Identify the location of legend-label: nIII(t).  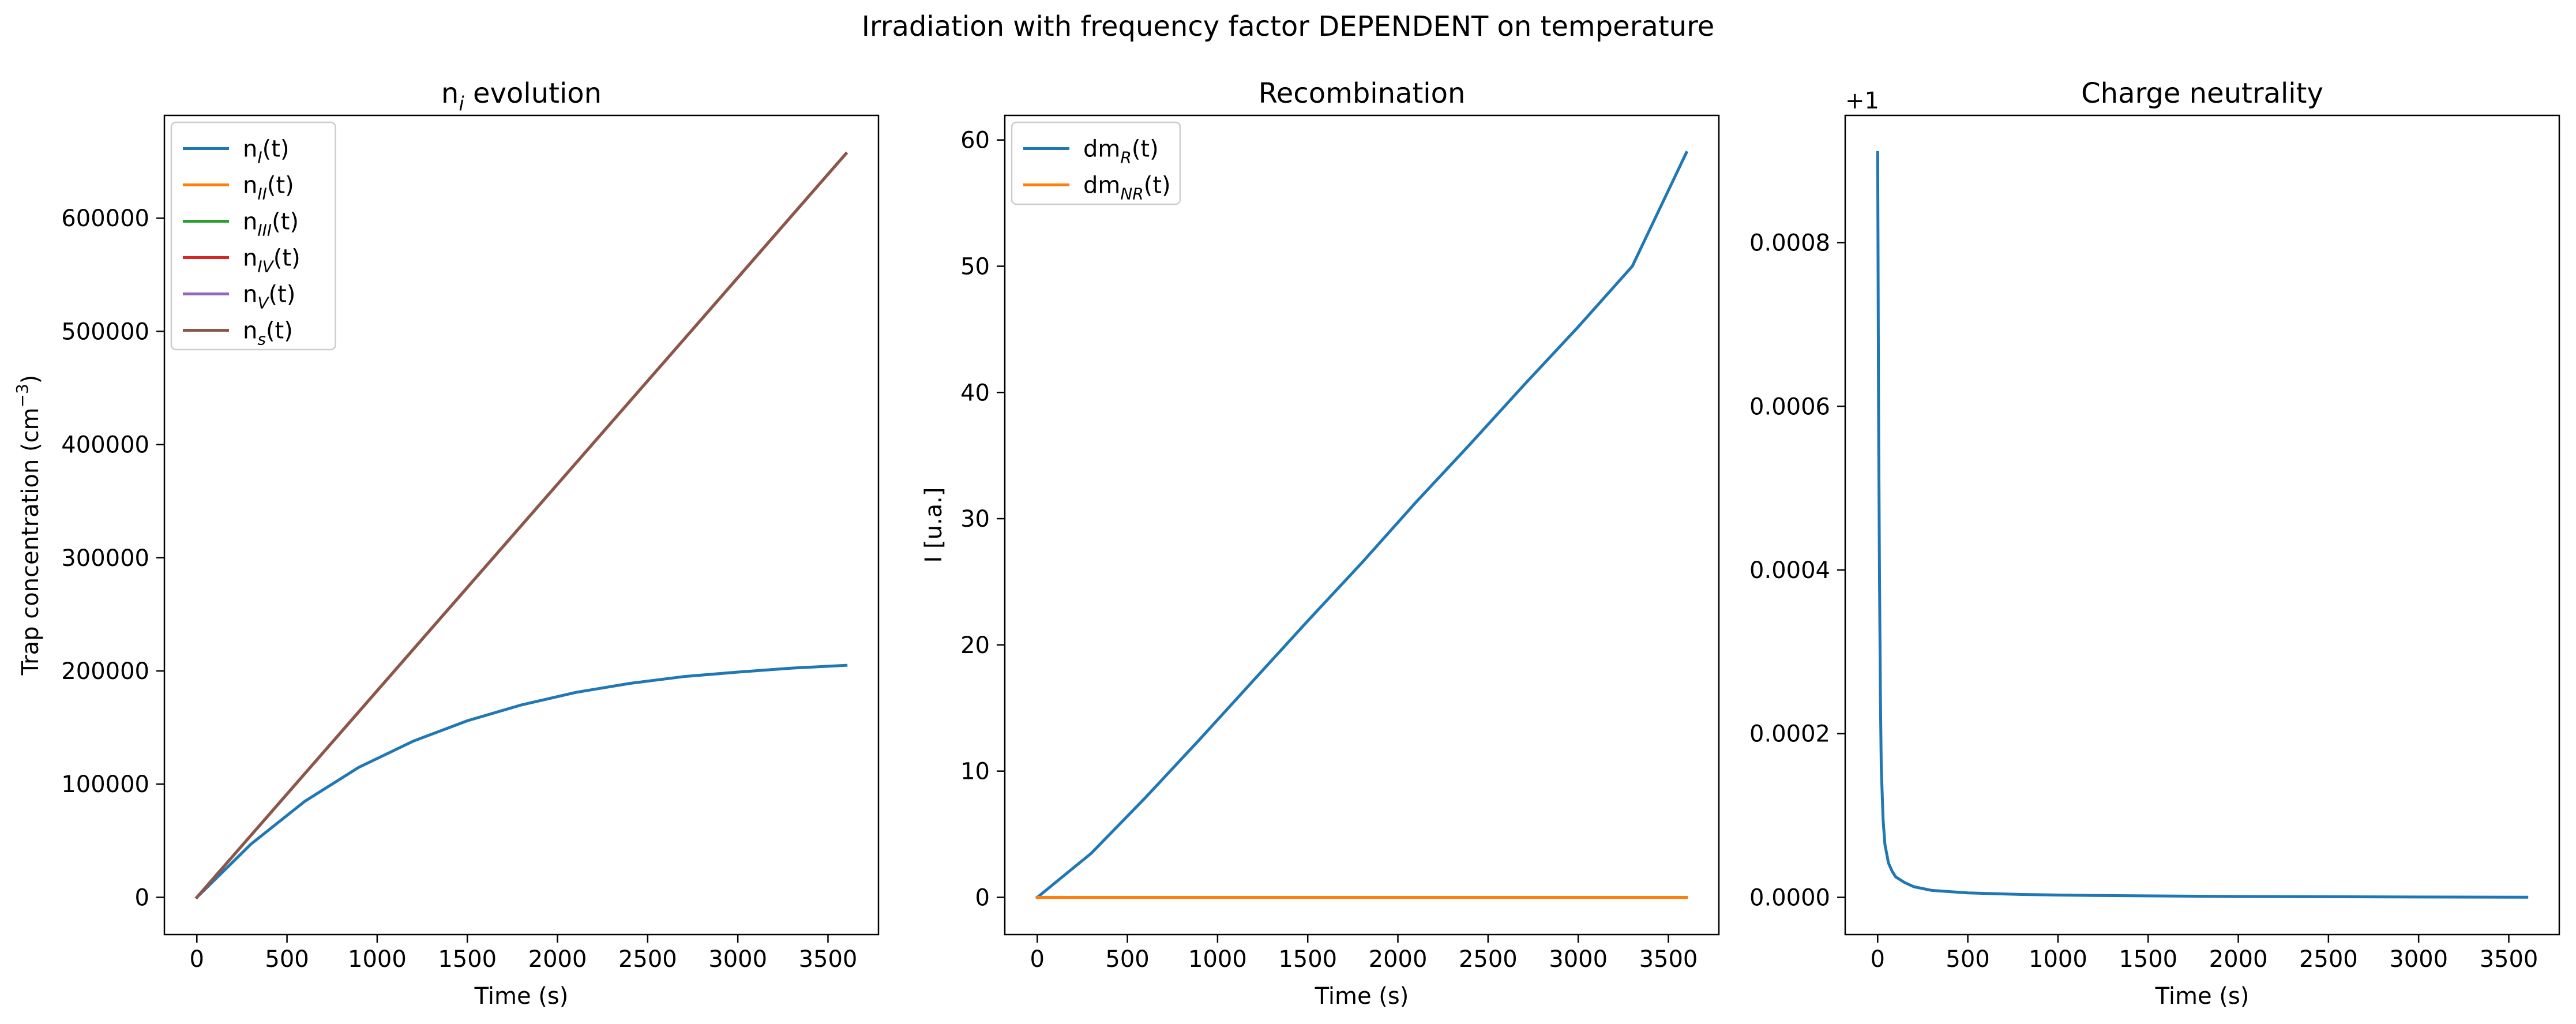
(271, 224).